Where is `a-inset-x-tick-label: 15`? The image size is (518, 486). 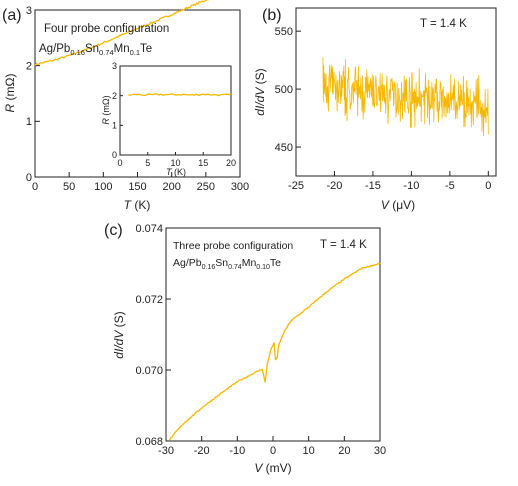
a-inset-x-tick-label: 15 is located at coordinates (203, 163).